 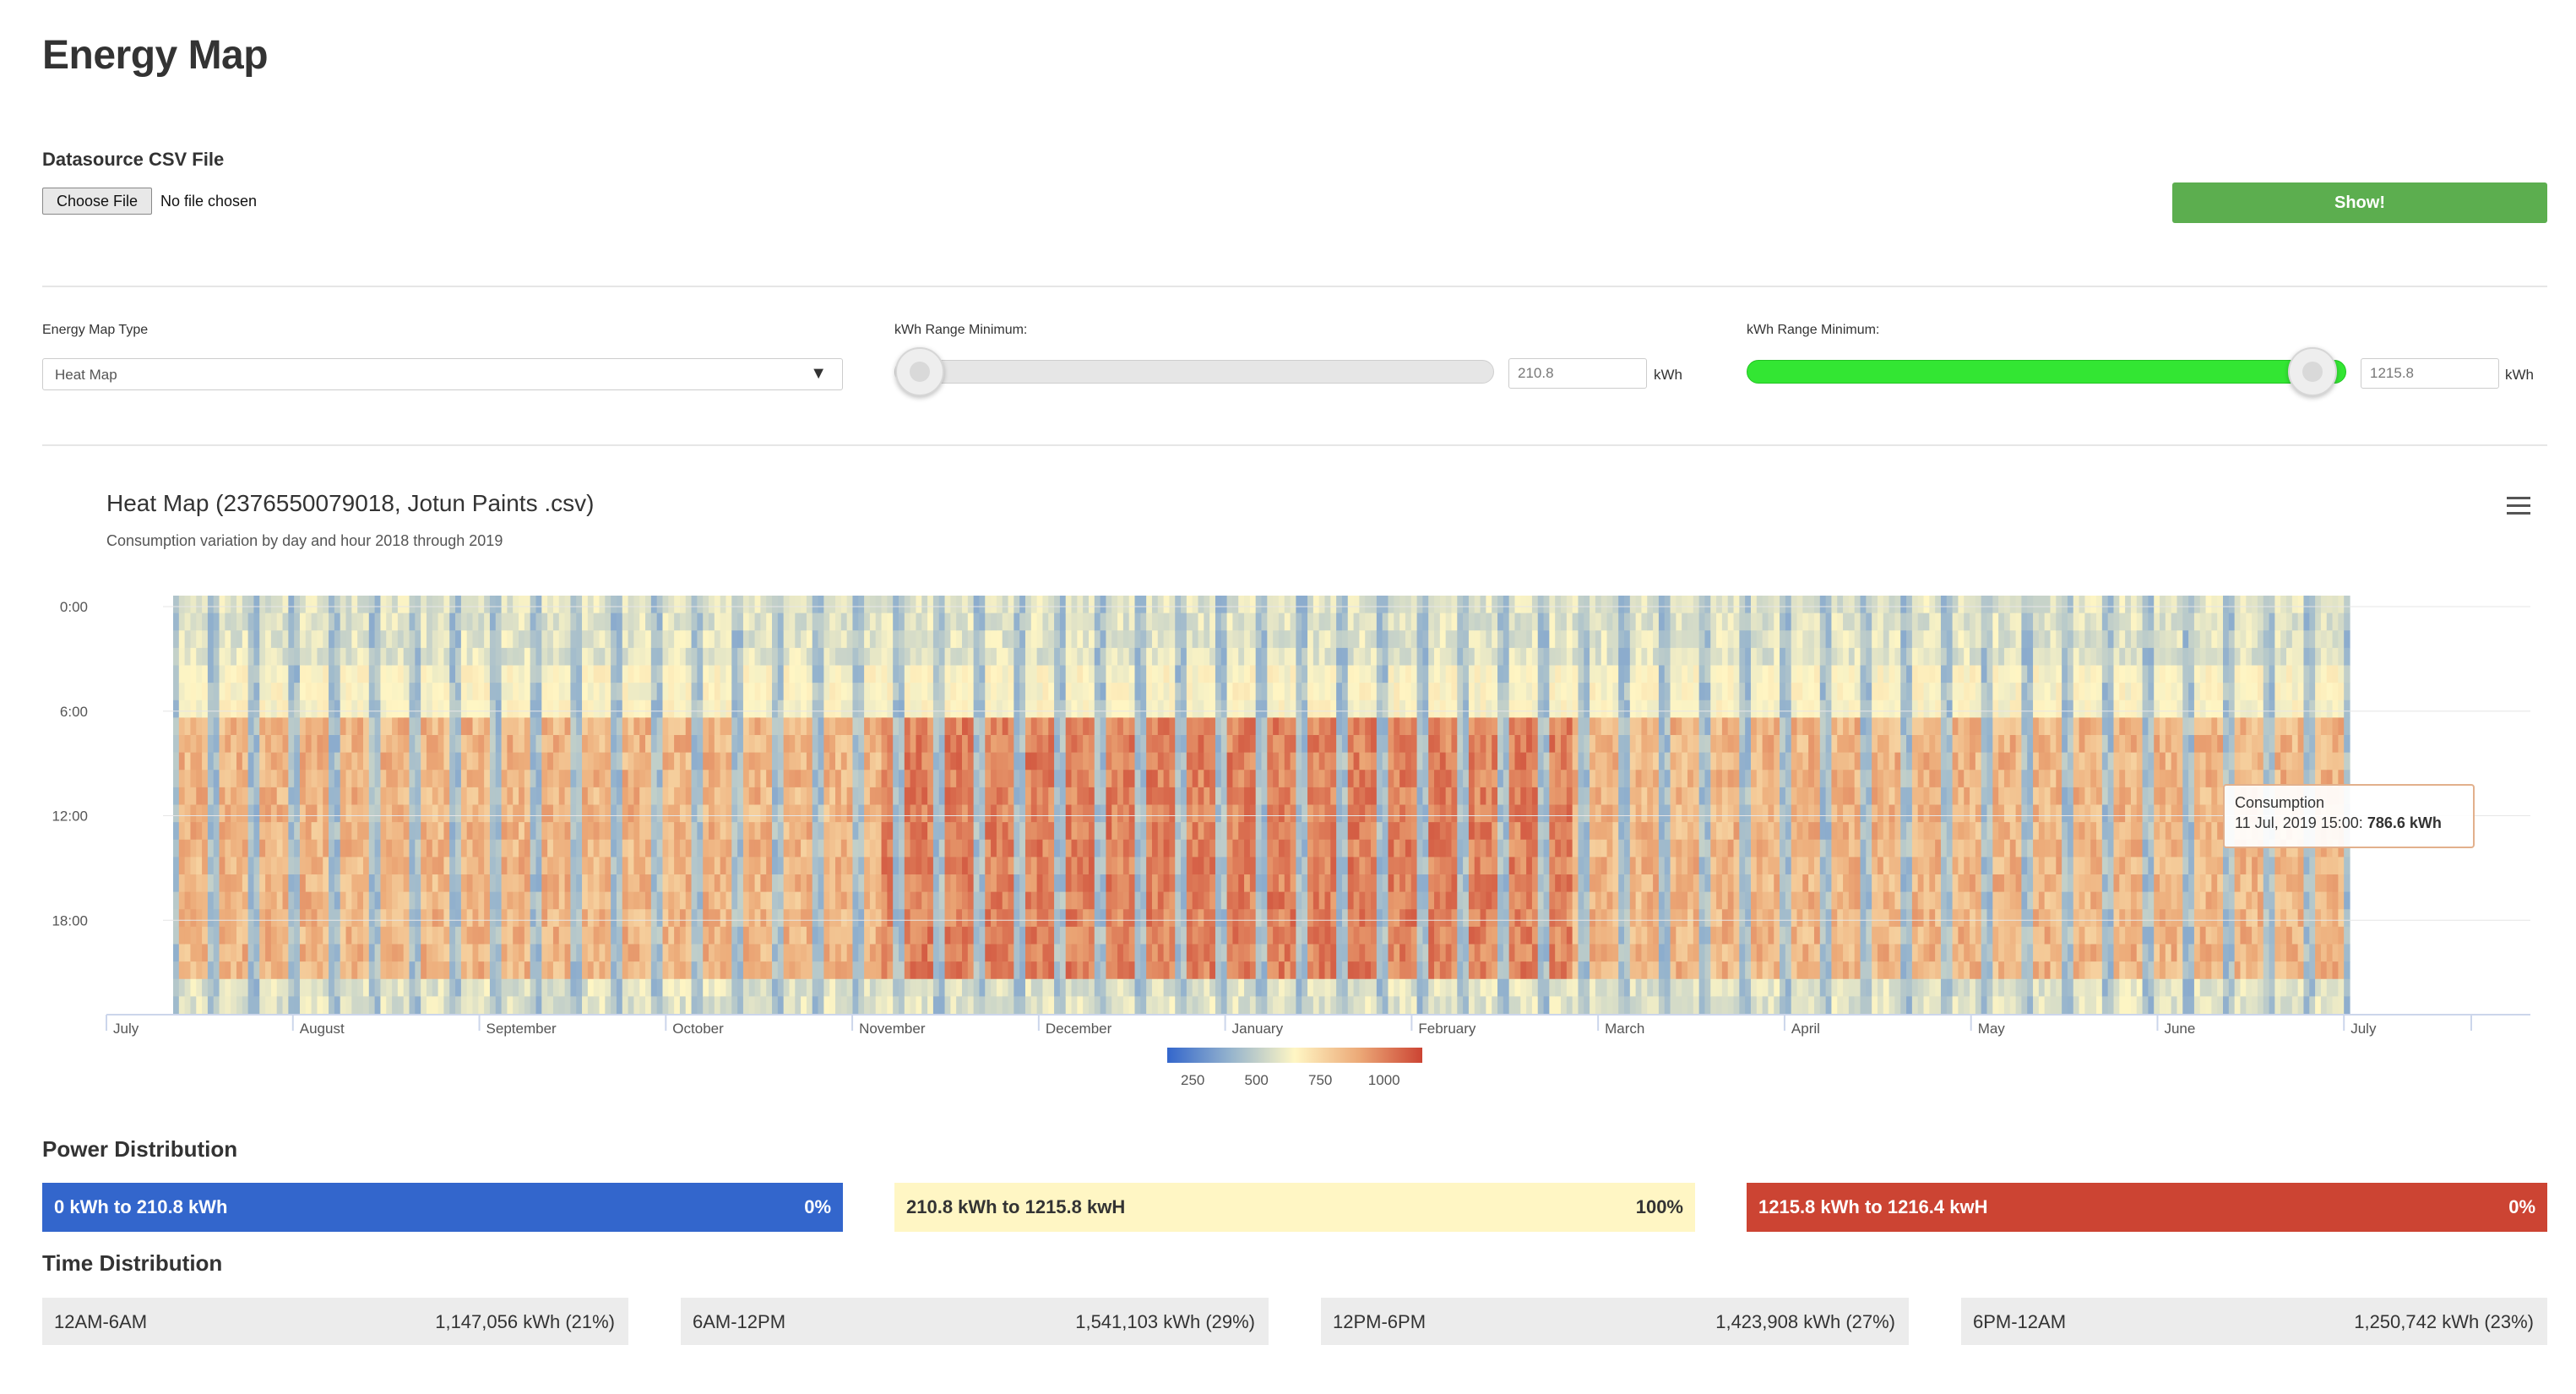 What do you see at coordinates (1194, 372) in the screenshot?
I see `range-min-slider` at bounding box center [1194, 372].